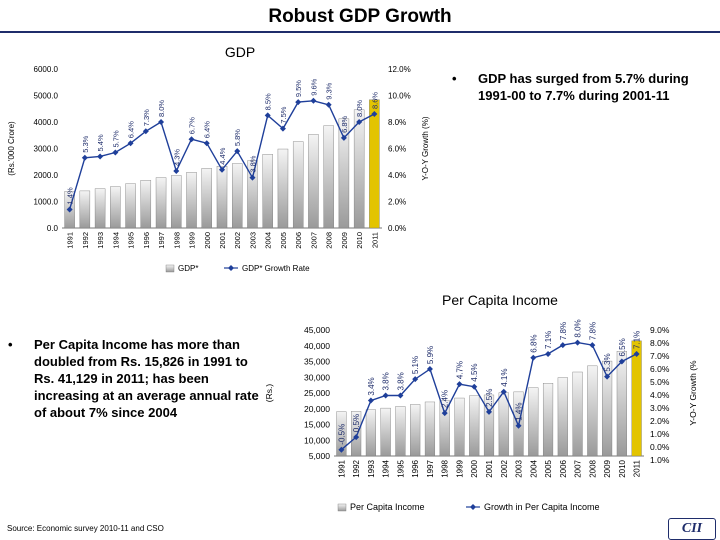 The image size is (720, 540). I want to click on x-tick-label: 2005, so click(283, 240).